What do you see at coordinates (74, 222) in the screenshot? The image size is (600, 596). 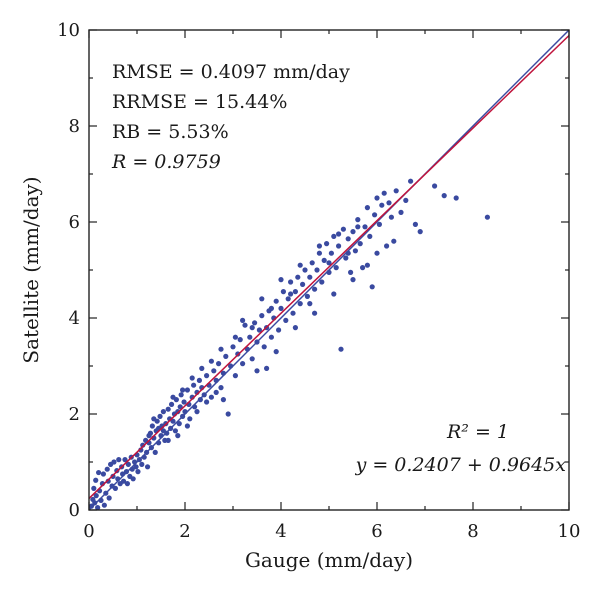 I see `y-tick-label: 6` at bounding box center [74, 222].